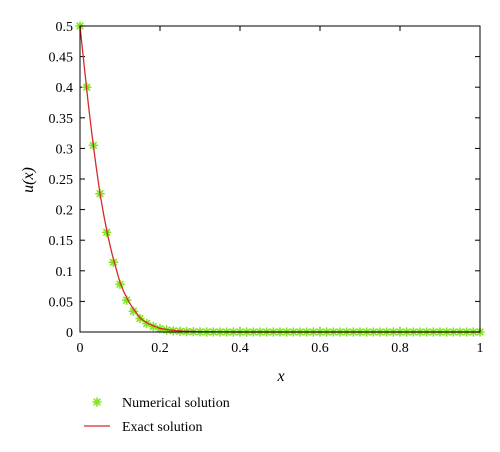 The height and width of the screenshot is (452, 500). I want to click on y-tick-label: 0.5, so click(65, 27).